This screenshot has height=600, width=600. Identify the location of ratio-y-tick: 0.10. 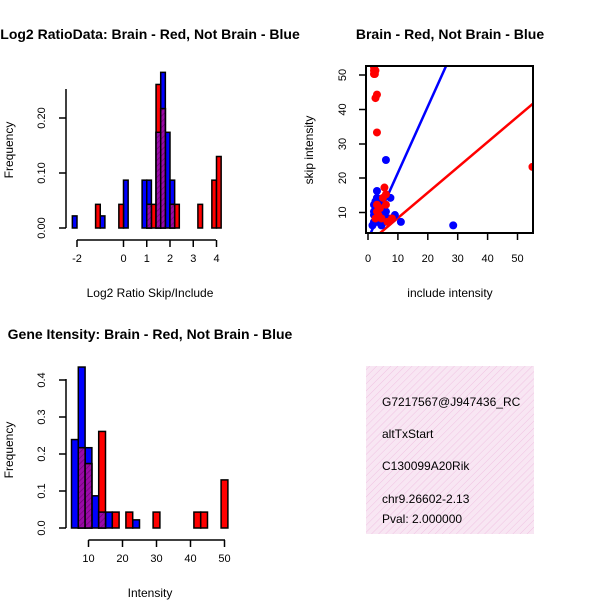
(42, 172).